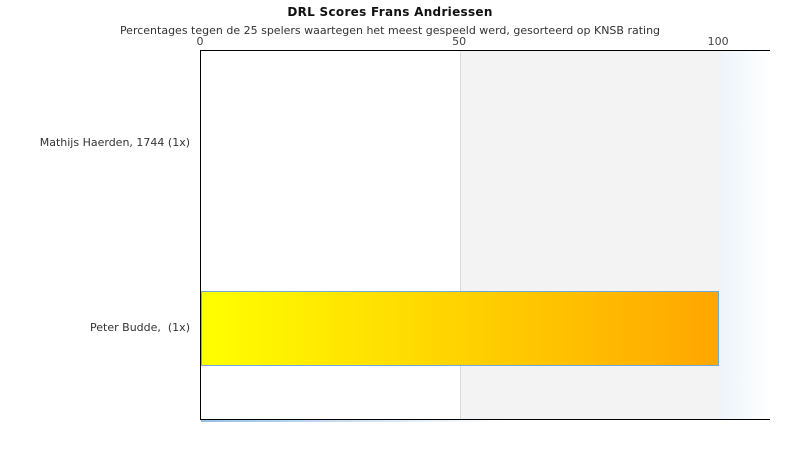 This screenshot has height=450, width=790. Describe the element at coordinates (459, 41) in the screenshot. I see `x-axis-tick-label: 50` at that location.